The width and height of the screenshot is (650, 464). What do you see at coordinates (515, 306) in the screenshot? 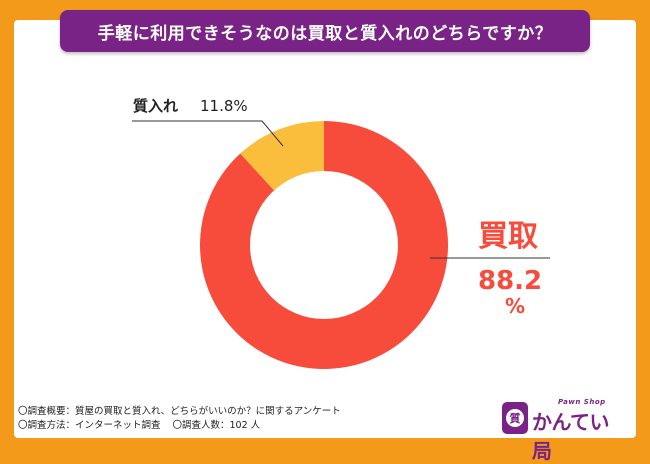
I see `slice-unit-kaitori: %` at bounding box center [515, 306].